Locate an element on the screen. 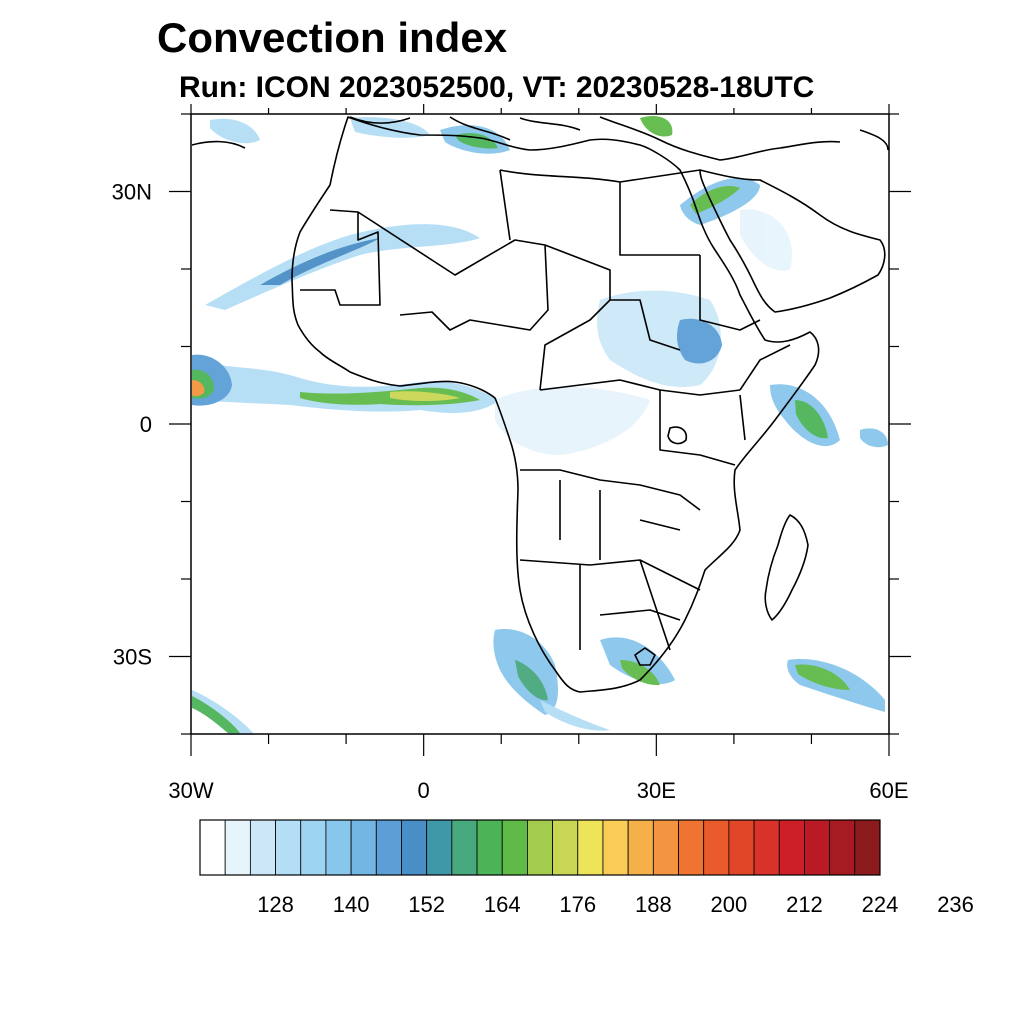 The height and width of the screenshot is (1024, 1024). shade-sw-corner is located at coordinates (223, 712).